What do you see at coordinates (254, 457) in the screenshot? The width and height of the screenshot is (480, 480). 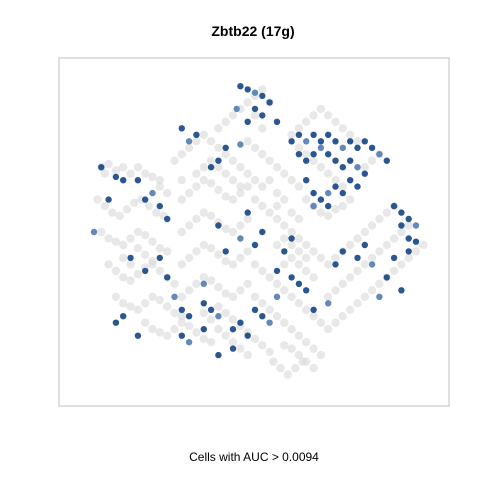 I see `x-axis-label: Cells with AUC > 0.0094` at bounding box center [254, 457].